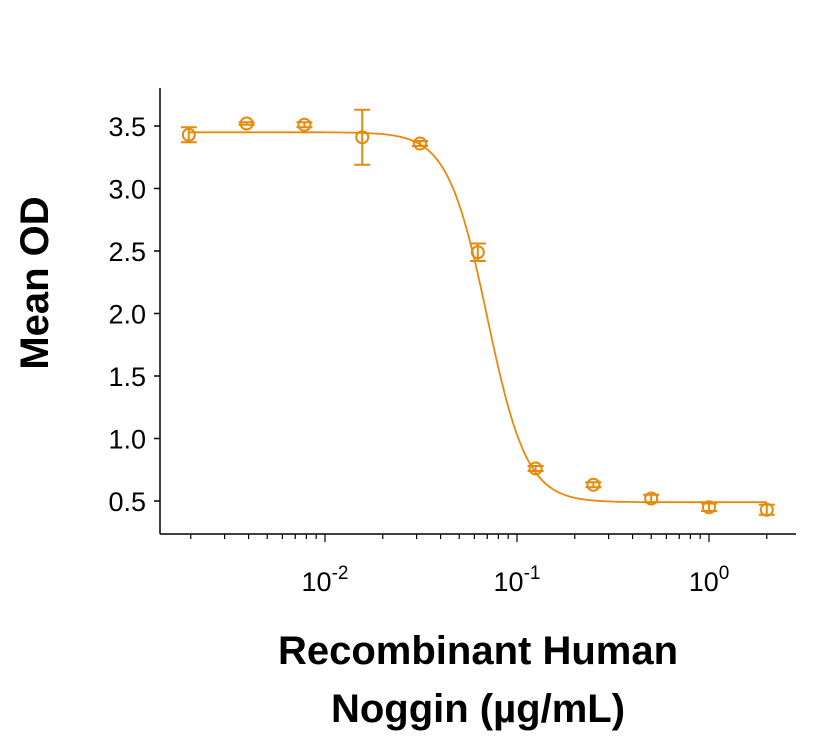 The height and width of the screenshot is (738, 836). I want to click on y-tick-label: 1.0, so click(127, 440).